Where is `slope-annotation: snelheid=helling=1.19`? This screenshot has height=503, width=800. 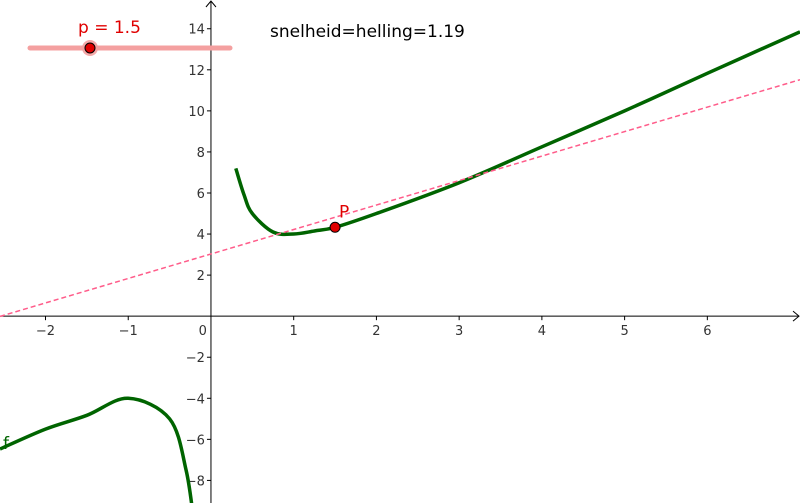
slope-annotation: snelheid=helling=1.19 is located at coordinates (367, 32).